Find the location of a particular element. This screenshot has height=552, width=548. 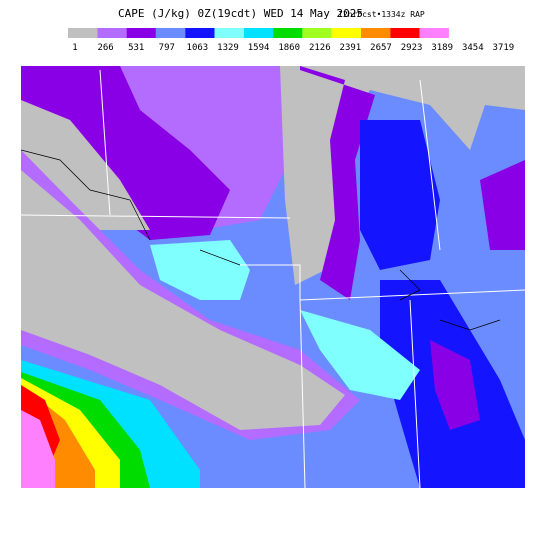

map-title: CAPE (J/kg) 0Z(19cdt) WED 14 May 2025 is located at coordinates (240, 13).